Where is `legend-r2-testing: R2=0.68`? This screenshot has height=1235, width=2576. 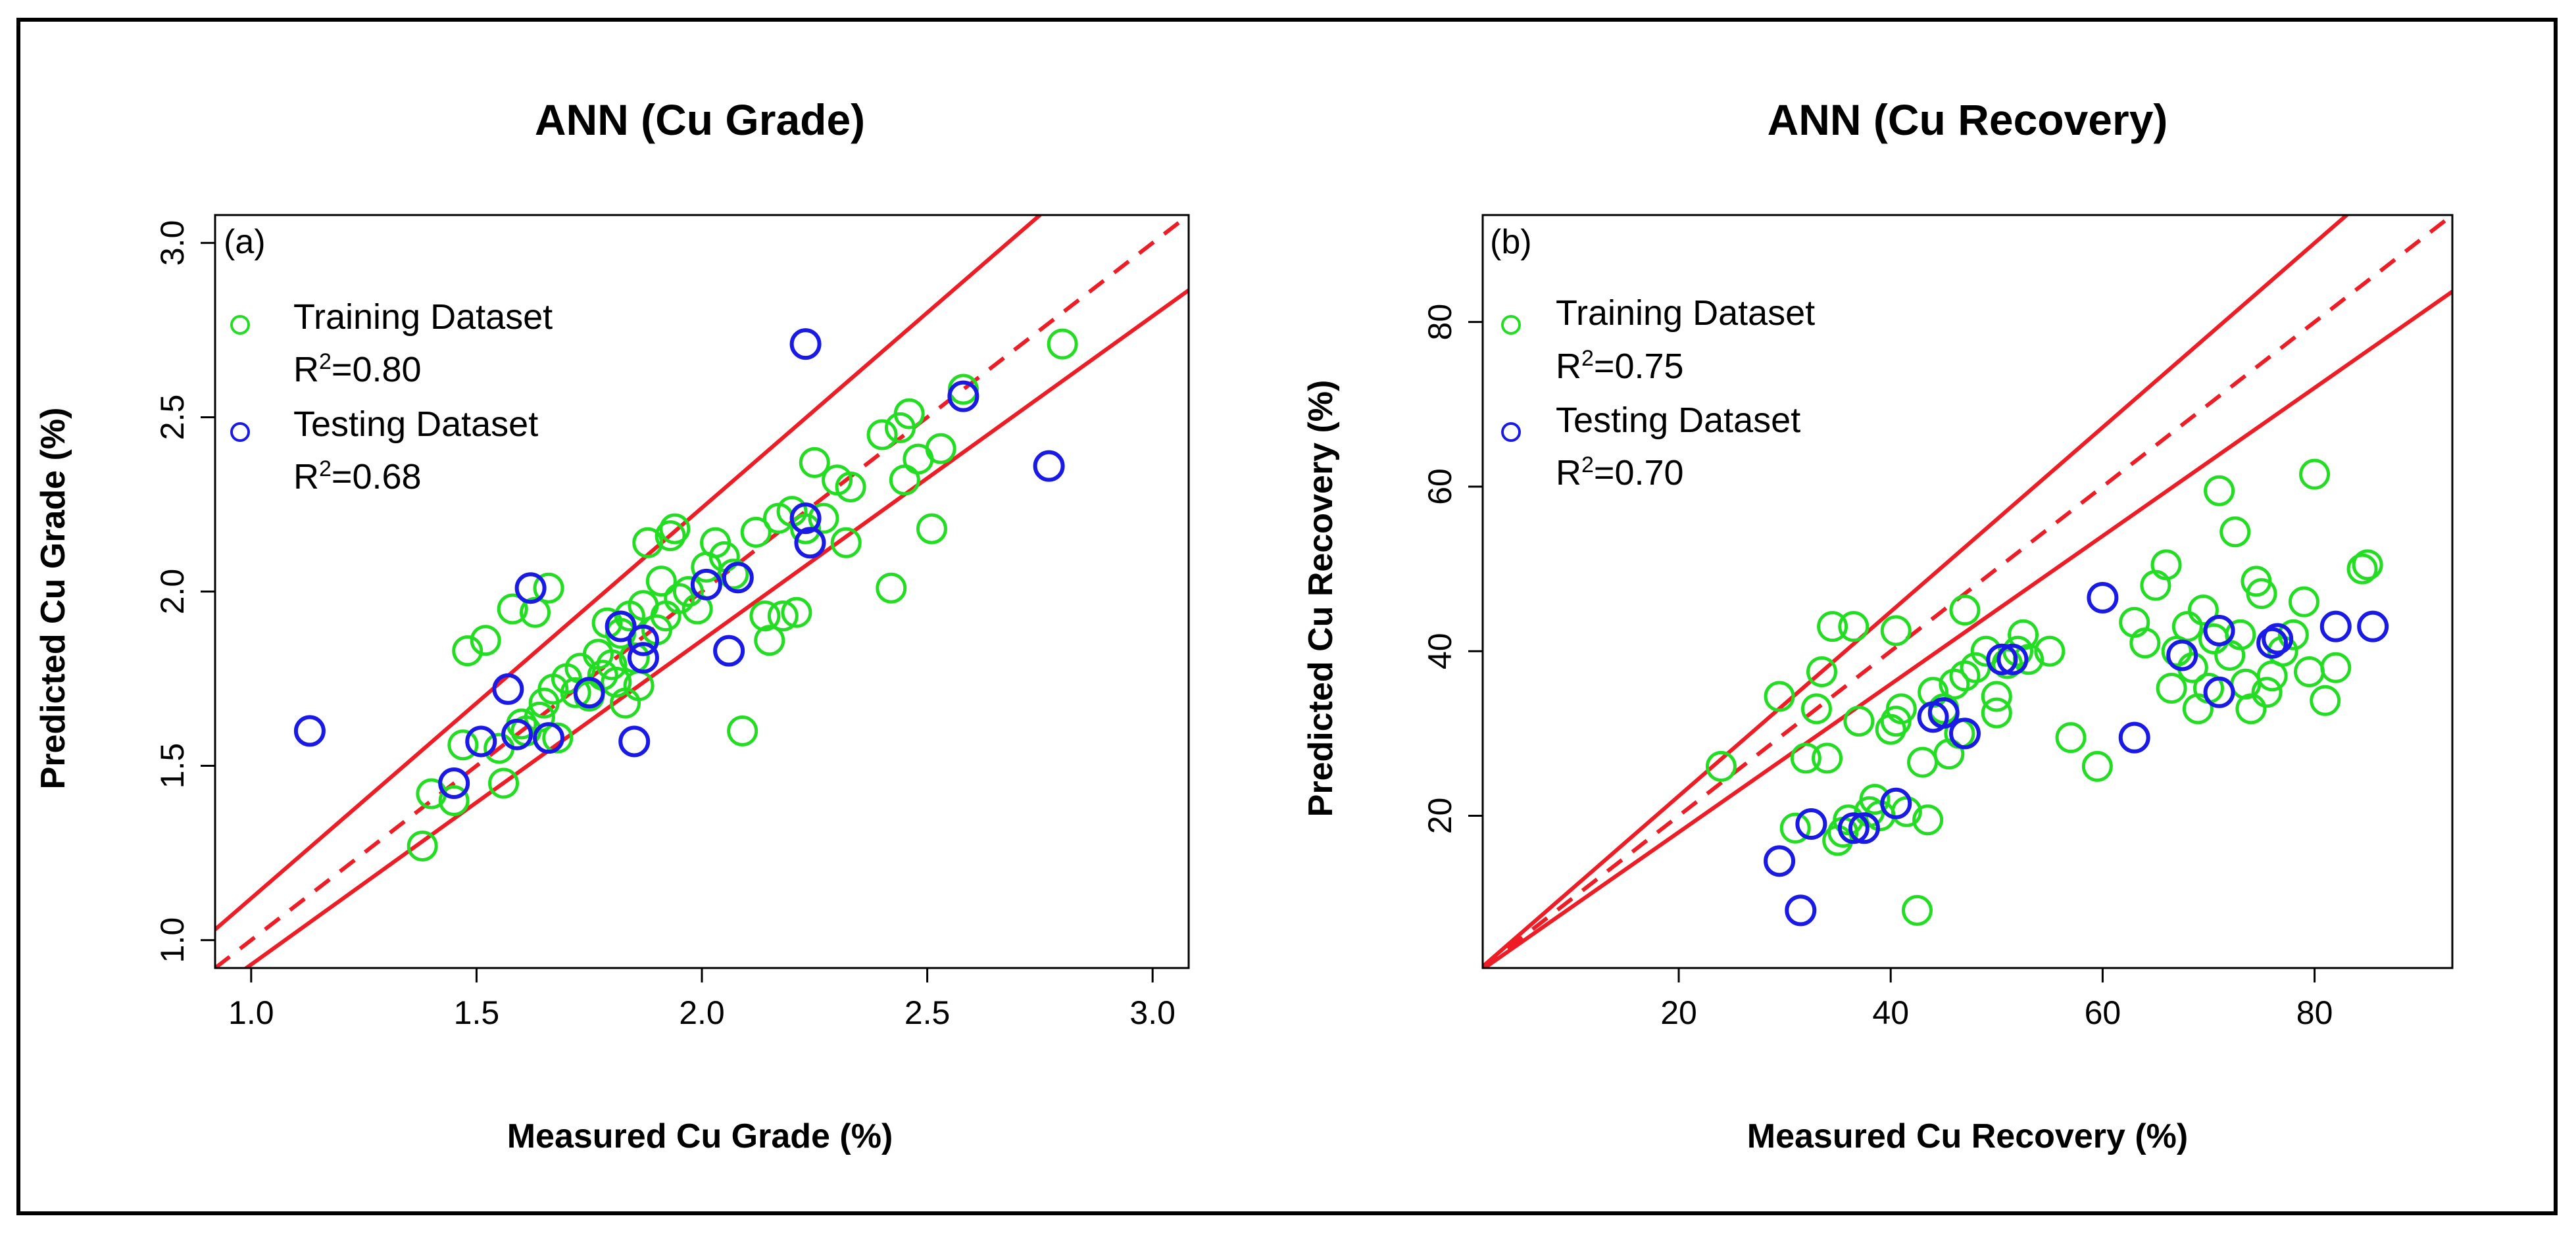
legend-r2-testing: R2=0.68 is located at coordinates (357, 476).